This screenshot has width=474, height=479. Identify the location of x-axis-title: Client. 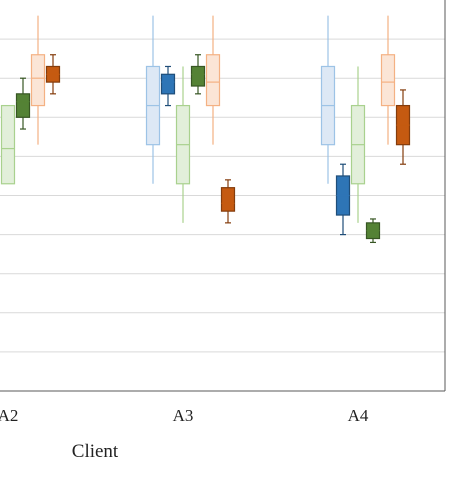
(95, 451).